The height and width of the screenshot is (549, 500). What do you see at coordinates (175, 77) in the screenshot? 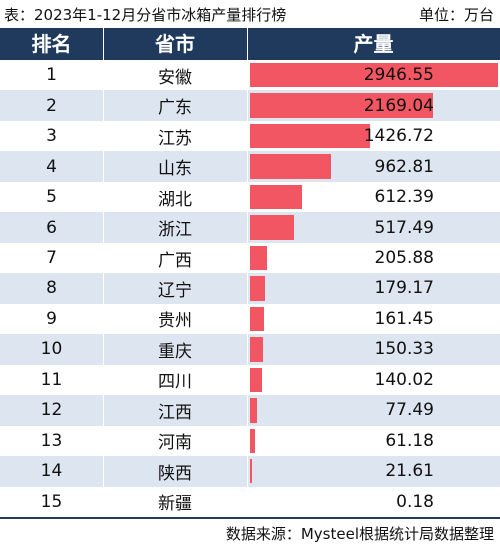
I see `province-cell: 安徽` at bounding box center [175, 77].